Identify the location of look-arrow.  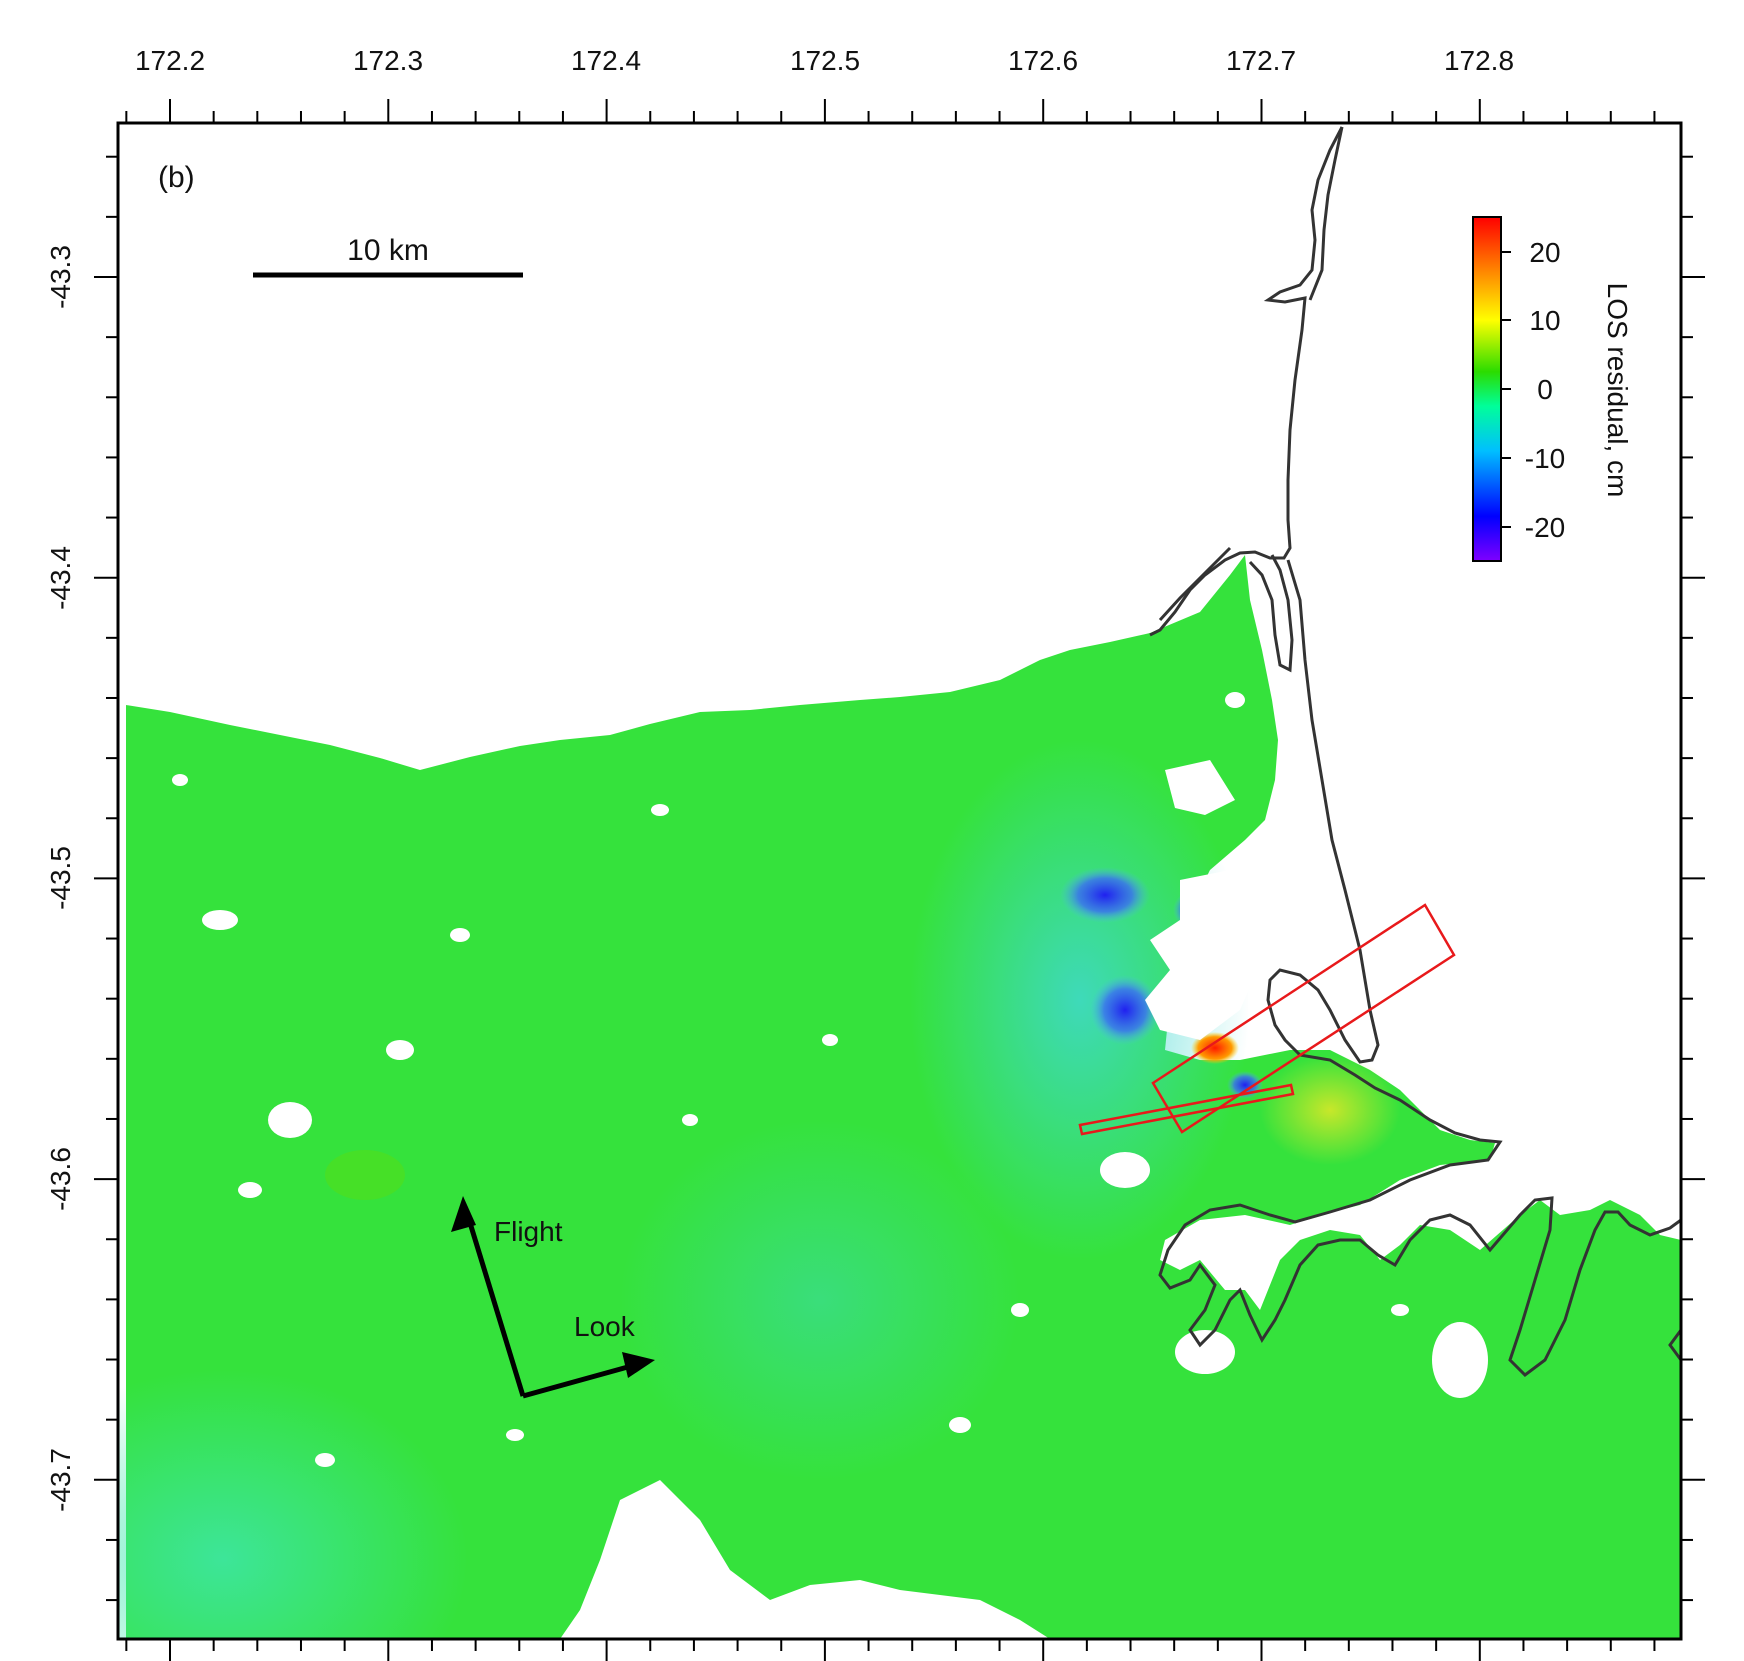
(579, 1380).